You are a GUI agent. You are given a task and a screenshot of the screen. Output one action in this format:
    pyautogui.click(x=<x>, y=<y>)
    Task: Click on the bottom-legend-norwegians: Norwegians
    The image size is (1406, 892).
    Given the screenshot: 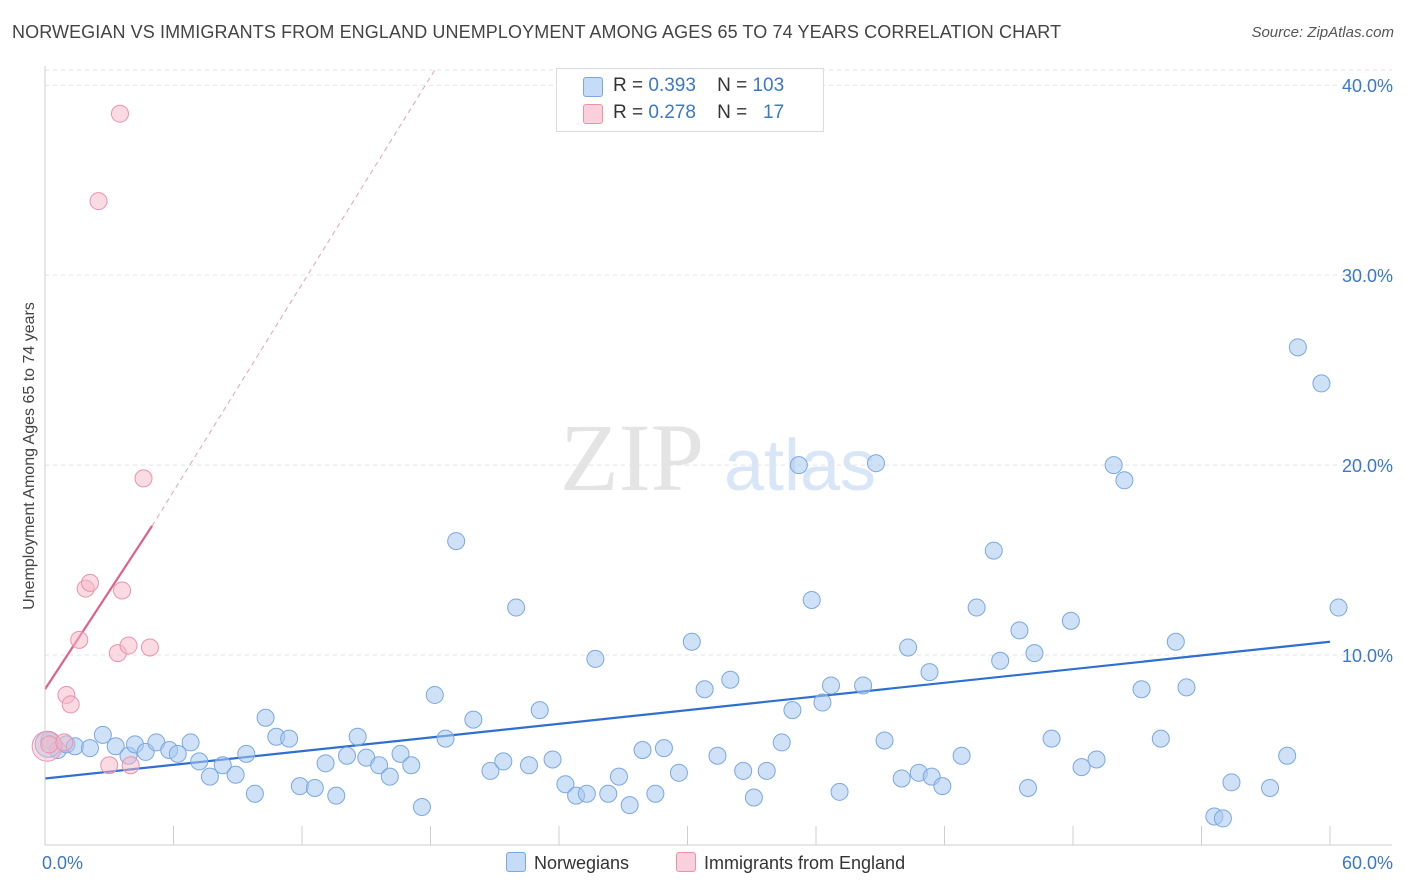 What is the action you would take?
    pyautogui.click(x=567, y=863)
    